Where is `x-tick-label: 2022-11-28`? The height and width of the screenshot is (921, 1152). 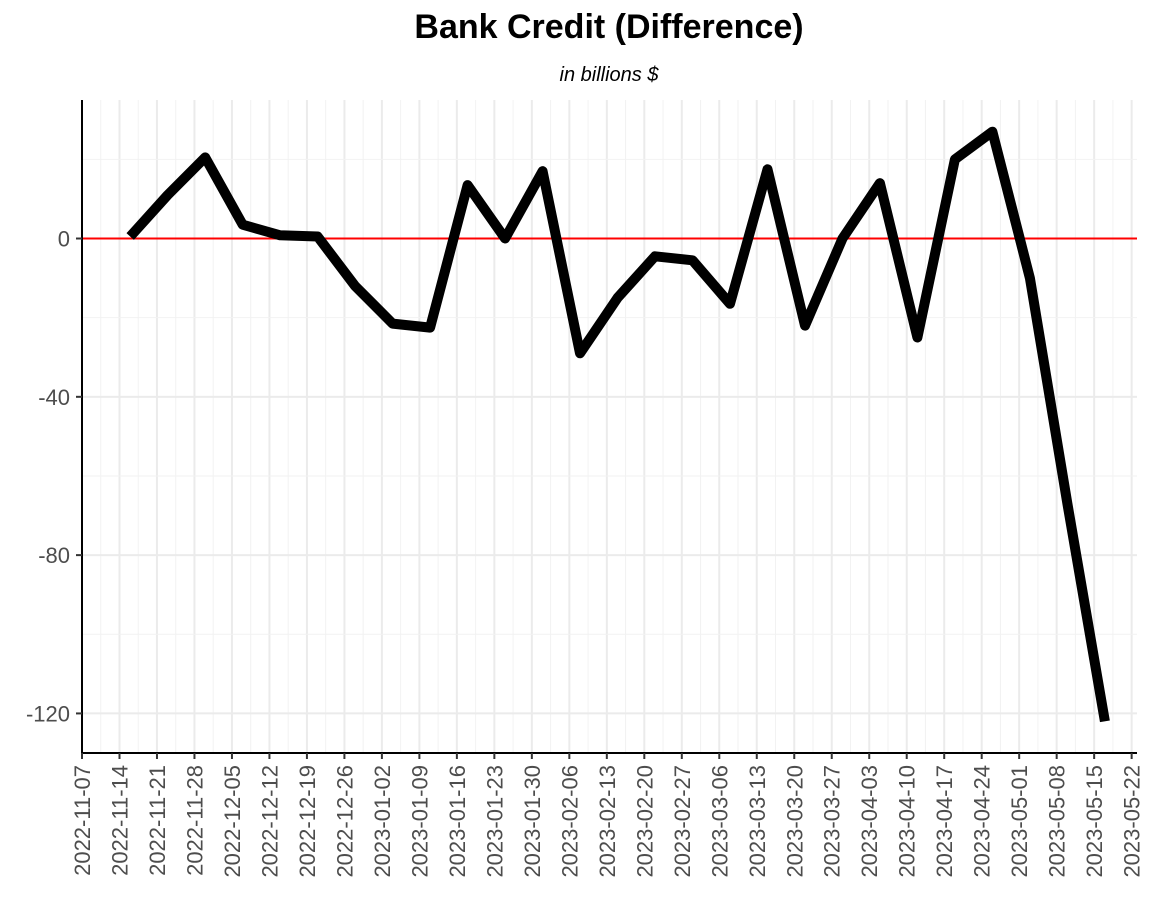
x-tick-label: 2022-11-28 is located at coordinates (194, 820).